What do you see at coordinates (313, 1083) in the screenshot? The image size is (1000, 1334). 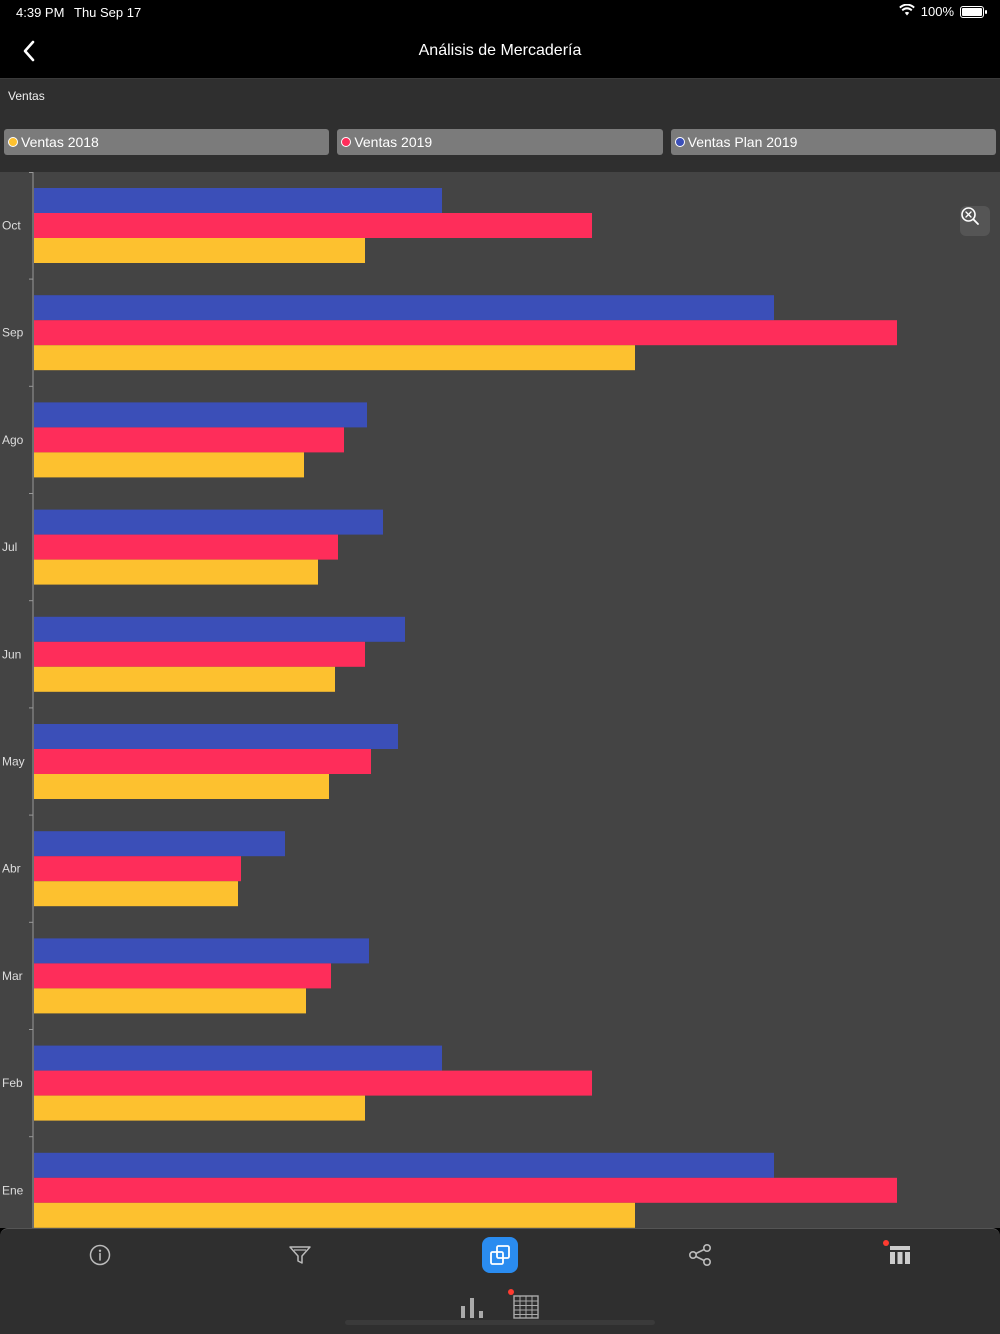 I see `bar-feb-ventas-2019` at bounding box center [313, 1083].